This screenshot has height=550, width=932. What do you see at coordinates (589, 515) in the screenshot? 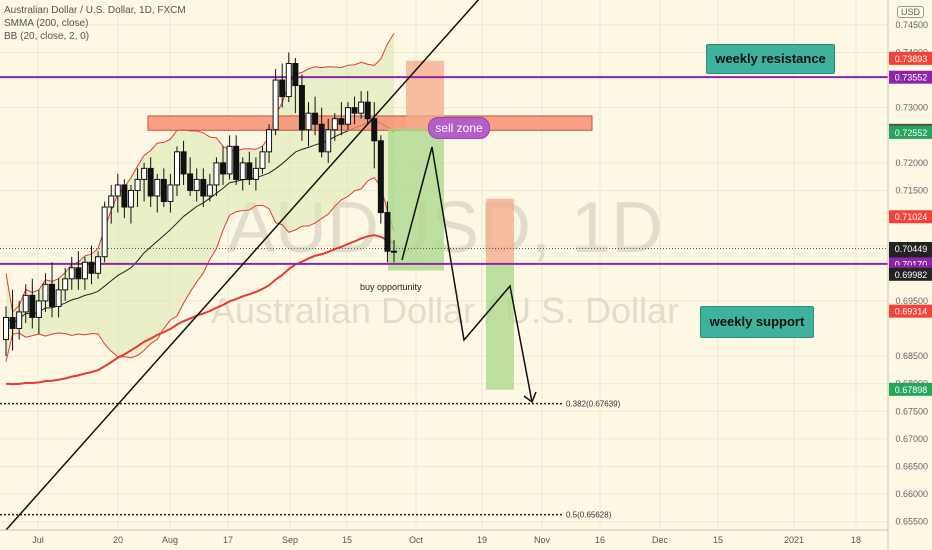
I see `fib-05-label: 0.5(0.65628)` at bounding box center [589, 515].